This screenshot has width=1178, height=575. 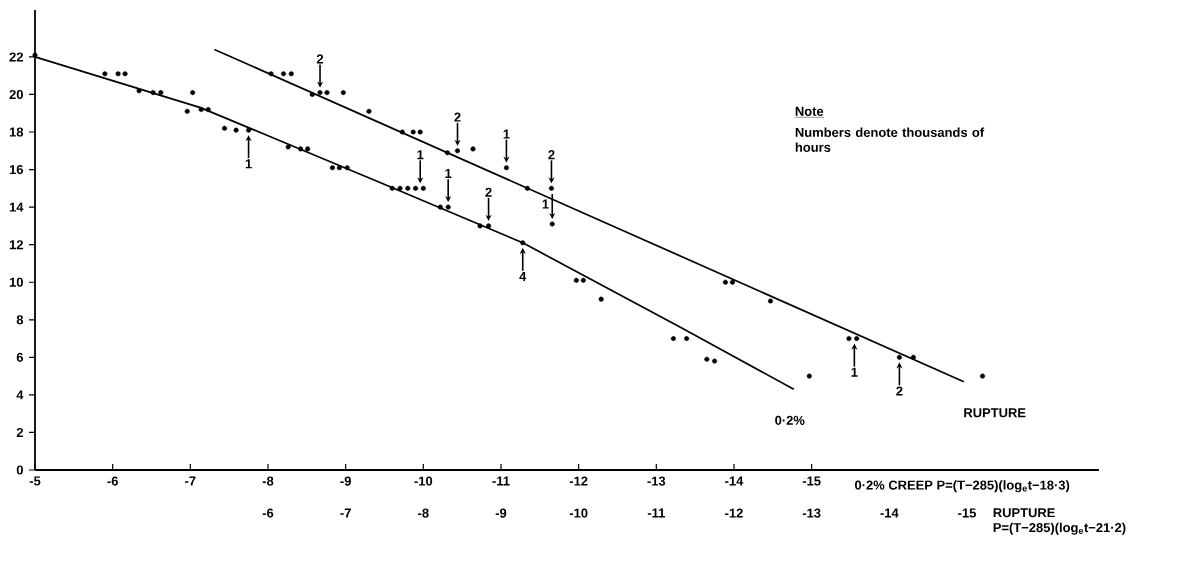 What do you see at coordinates (811, 513) in the screenshot?
I see `x2-tick-label: -13` at bounding box center [811, 513].